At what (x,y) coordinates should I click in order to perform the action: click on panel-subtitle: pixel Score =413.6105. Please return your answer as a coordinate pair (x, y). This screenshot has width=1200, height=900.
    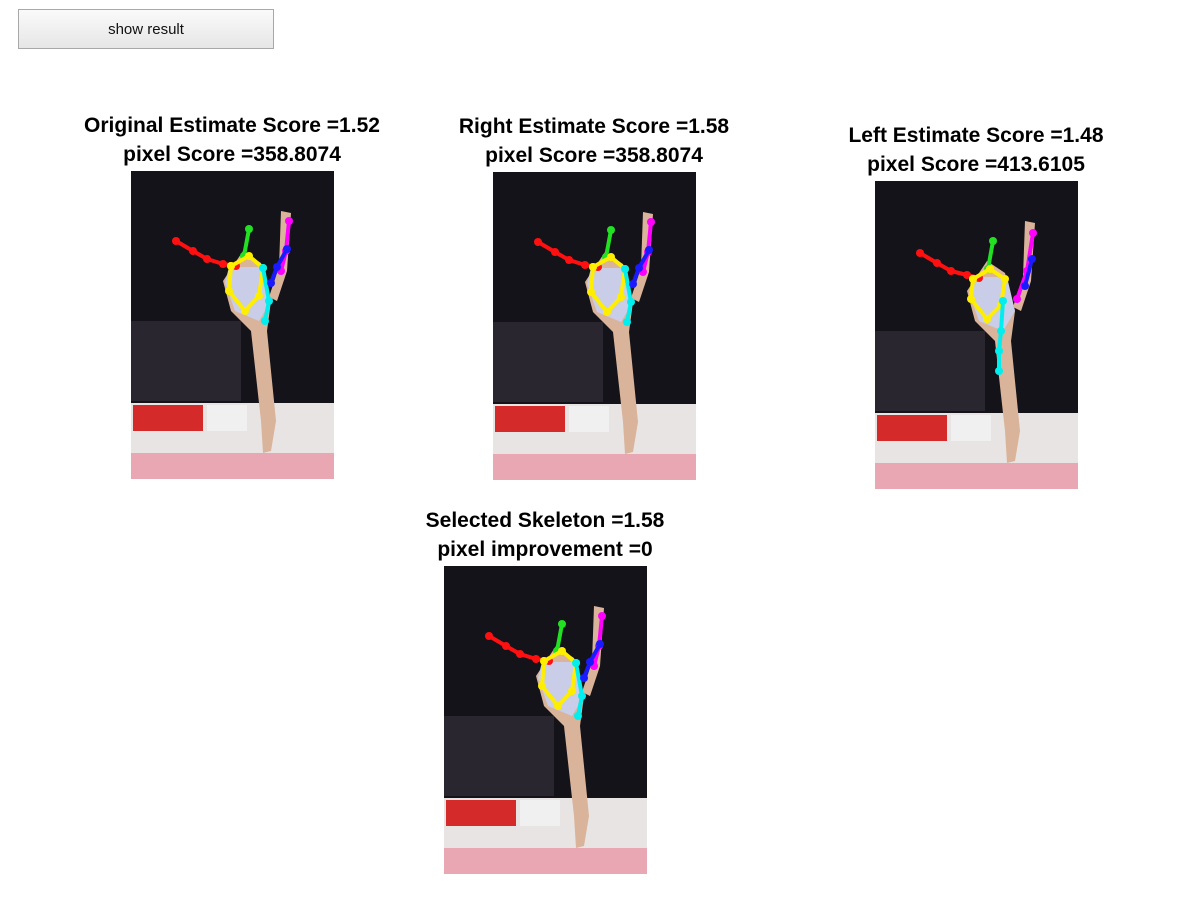
    Looking at the image, I should click on (976, 164).